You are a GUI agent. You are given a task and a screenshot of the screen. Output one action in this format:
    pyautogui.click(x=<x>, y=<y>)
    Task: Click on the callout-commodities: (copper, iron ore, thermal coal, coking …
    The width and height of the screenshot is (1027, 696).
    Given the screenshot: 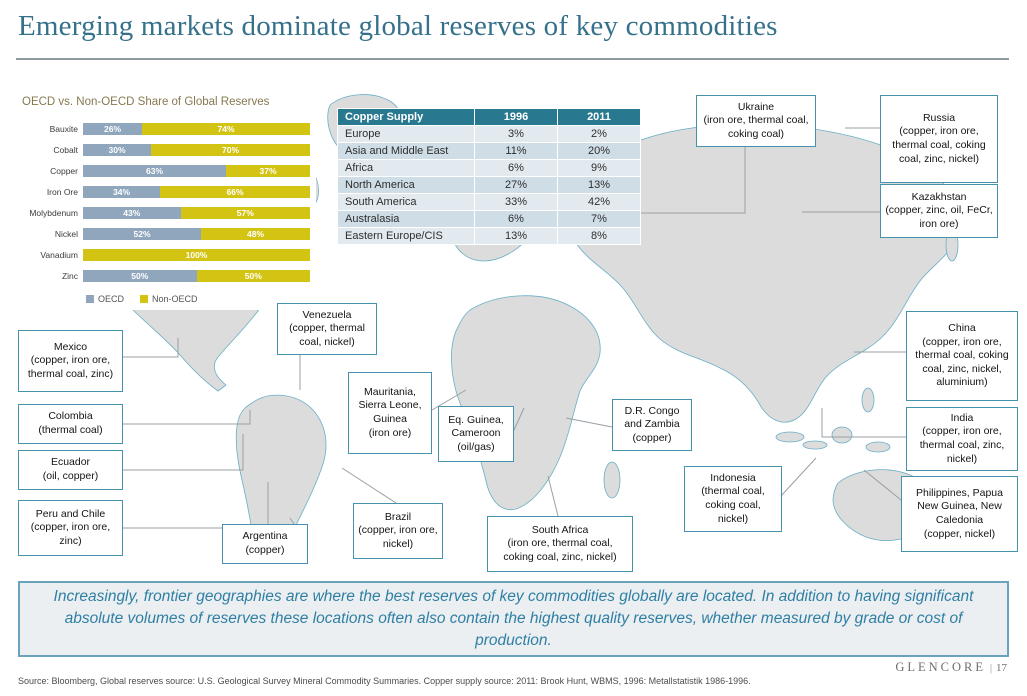 What is the action you would take?
    pyautogui.click(x=939, y=145)
    